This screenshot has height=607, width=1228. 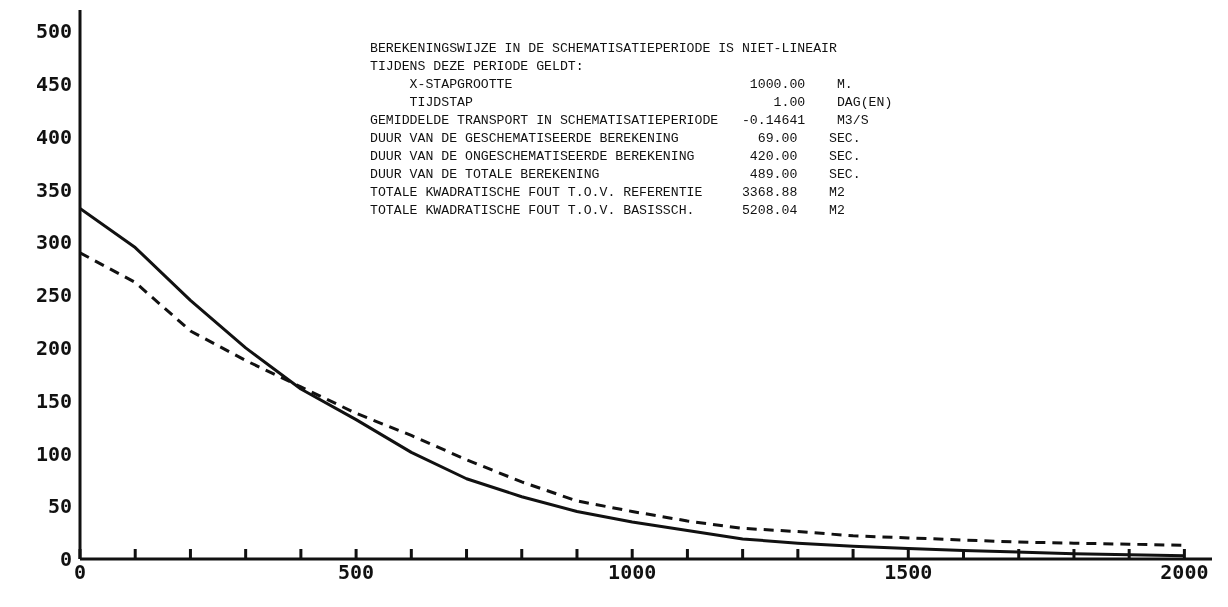 What do you see at coordinates (620, 121) in the screenshot?
I see `annotation: GEMIDDELDE TRANSPORT IN SCHEMATISATIEPERIODE -0.14641 M3/S` at bounding box center [620, 121].